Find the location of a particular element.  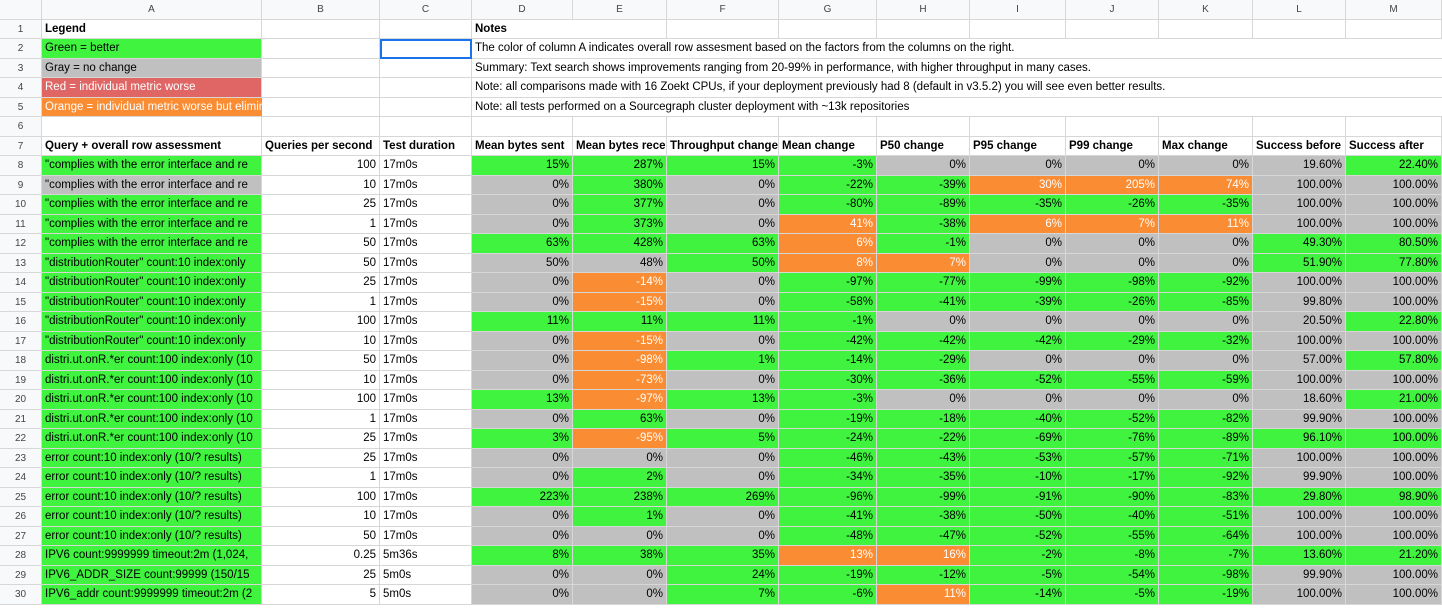

data-cell: -35% is located at coordinates (1018, 205).